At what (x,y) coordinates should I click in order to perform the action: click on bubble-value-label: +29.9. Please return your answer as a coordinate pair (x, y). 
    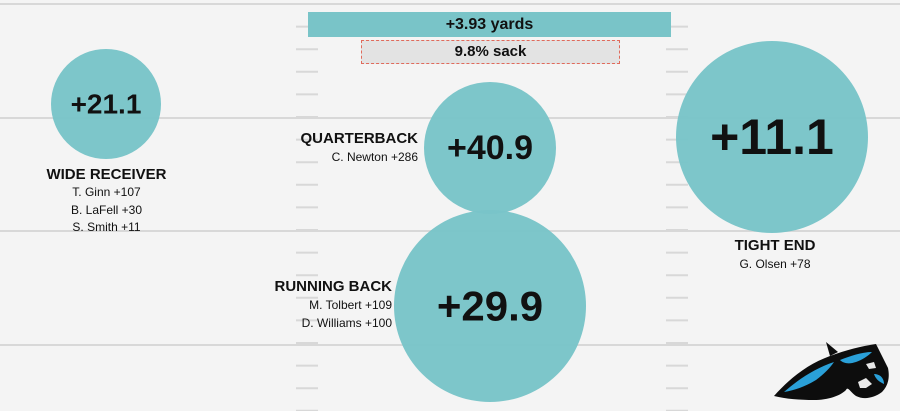
    Looking at the image, I should click on (490, 306).